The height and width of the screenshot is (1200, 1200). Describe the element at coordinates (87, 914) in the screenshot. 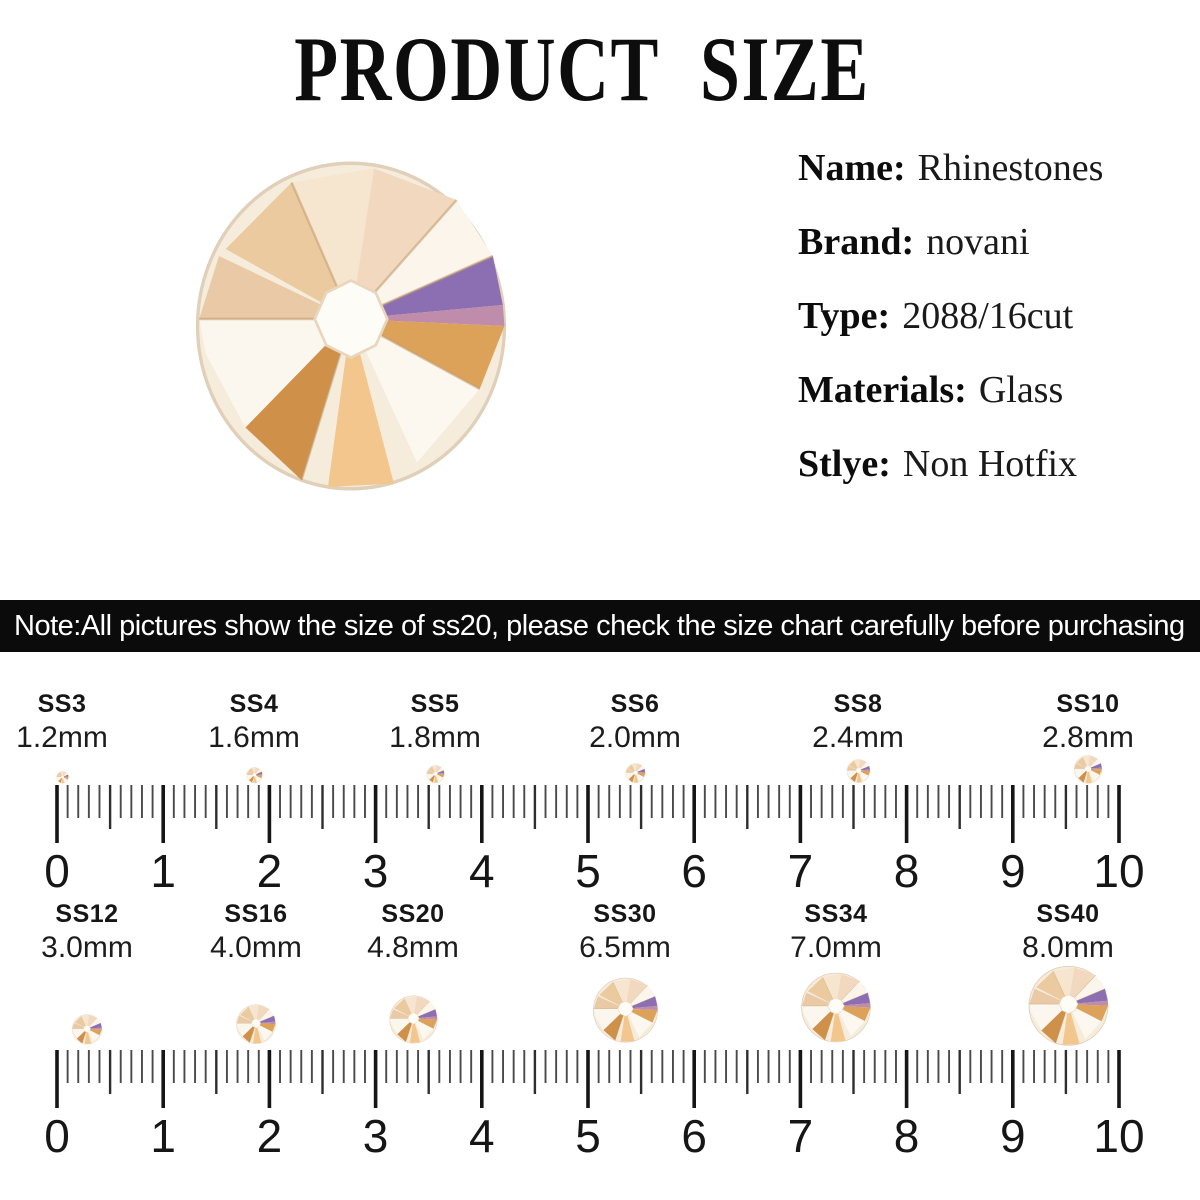

I see `ss-code-label: SS12` at that location.